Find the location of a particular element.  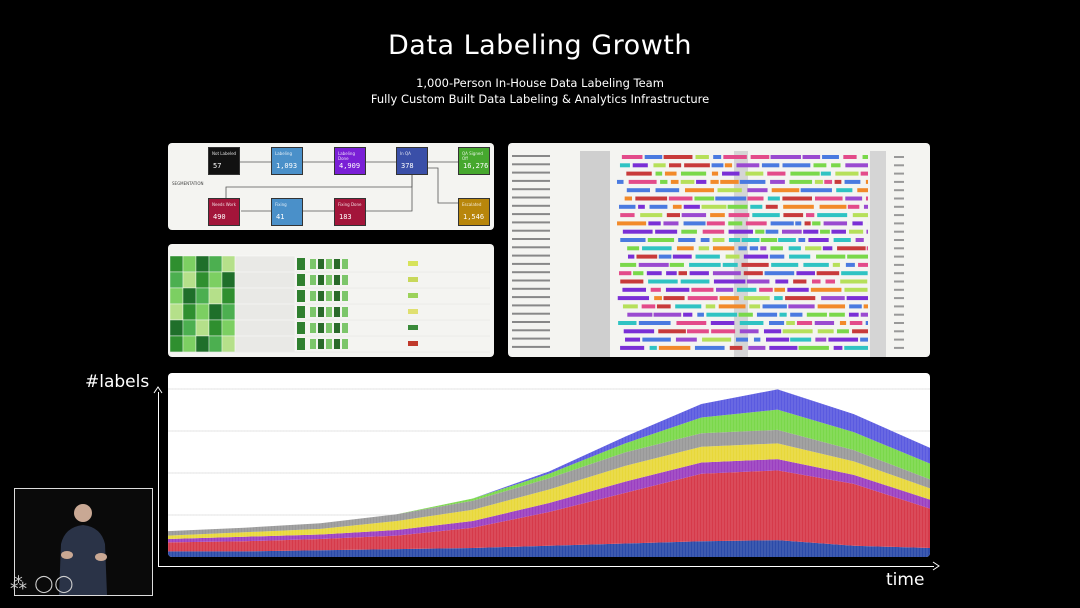

pipeline-node-count: 4,909 is located at coordinates (350, 166).